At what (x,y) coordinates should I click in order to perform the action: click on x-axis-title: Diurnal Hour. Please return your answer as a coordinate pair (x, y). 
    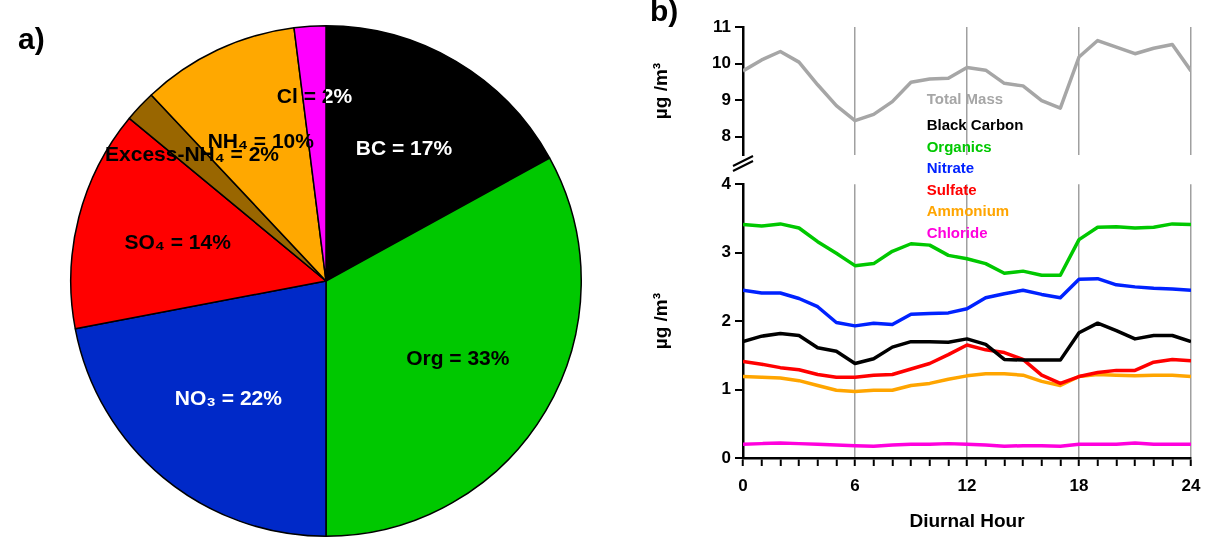
    Looking at the image, I should click on (967, 520).